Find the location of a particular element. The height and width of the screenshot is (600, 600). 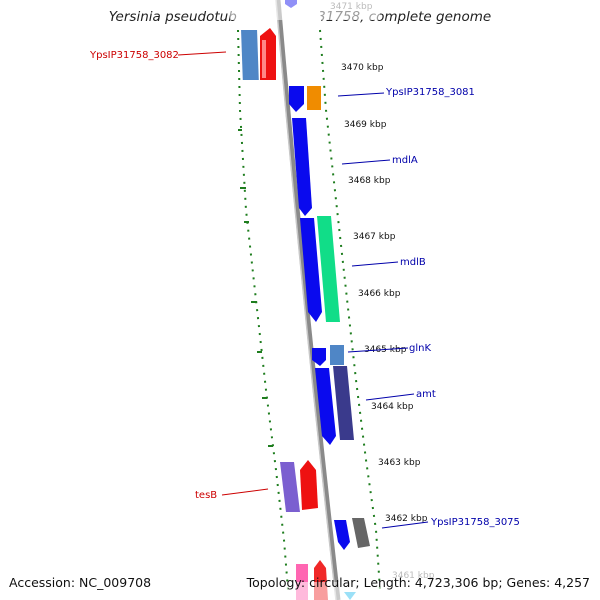

gene-label: tesB is located at coordinates (206, 495).